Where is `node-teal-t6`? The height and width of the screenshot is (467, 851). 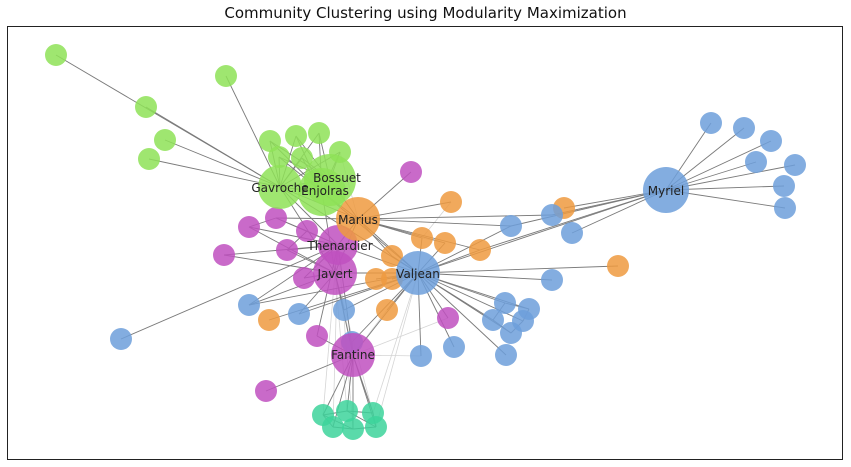
node-teal-t6 is located at coordinates (376, 427).